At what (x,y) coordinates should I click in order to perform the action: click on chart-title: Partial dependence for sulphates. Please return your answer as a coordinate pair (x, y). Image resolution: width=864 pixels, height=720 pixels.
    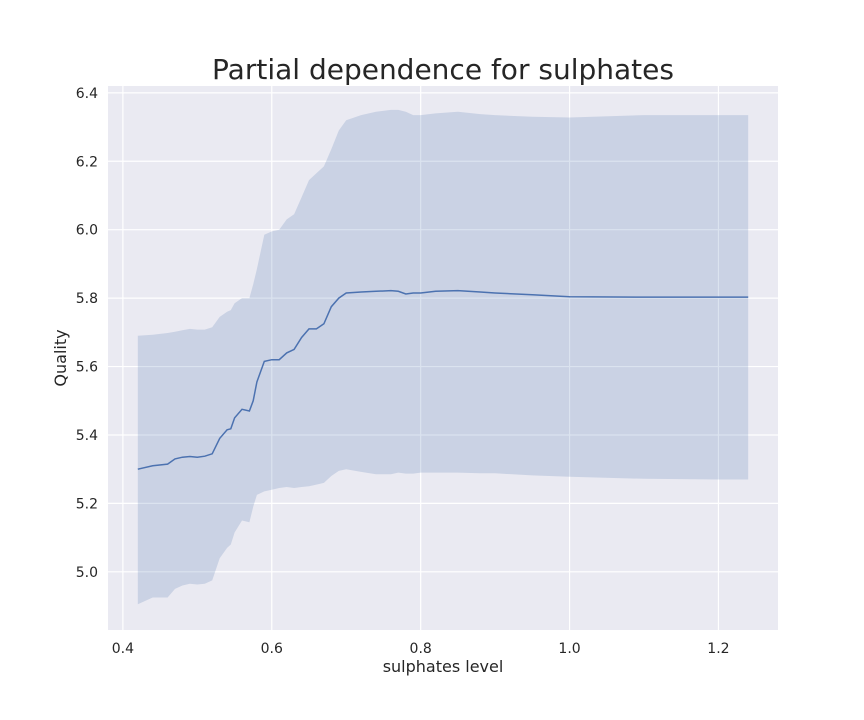
    Looking at the image, I should click on (443, 69).